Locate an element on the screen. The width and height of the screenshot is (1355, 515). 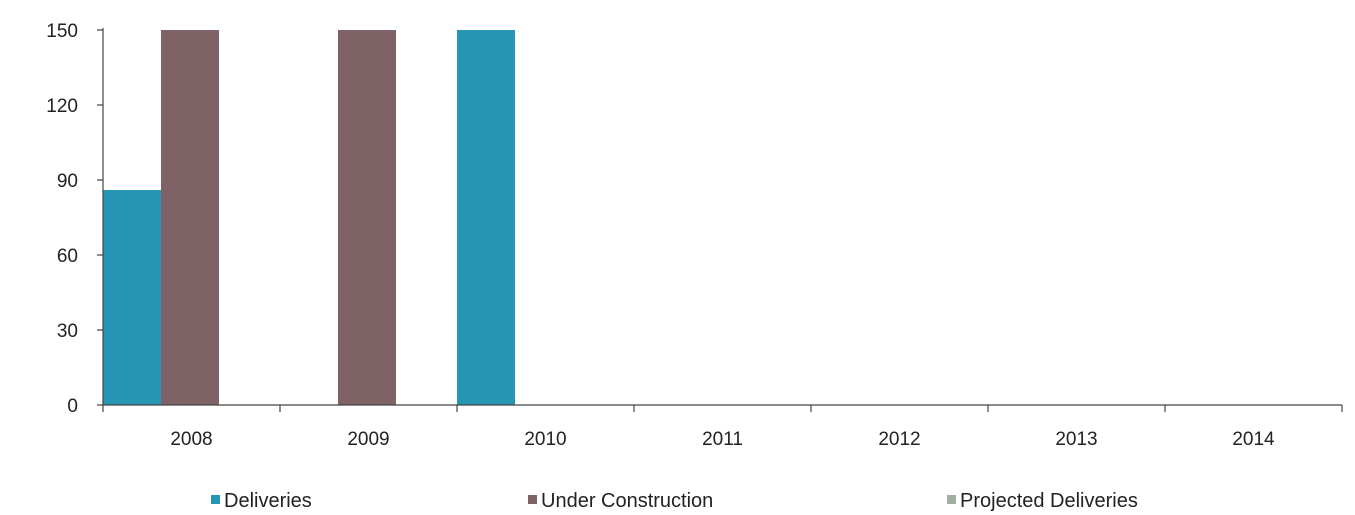
legend-label-projected-deliveries: Projected Deliveries is located at coordinates (1049, 501).